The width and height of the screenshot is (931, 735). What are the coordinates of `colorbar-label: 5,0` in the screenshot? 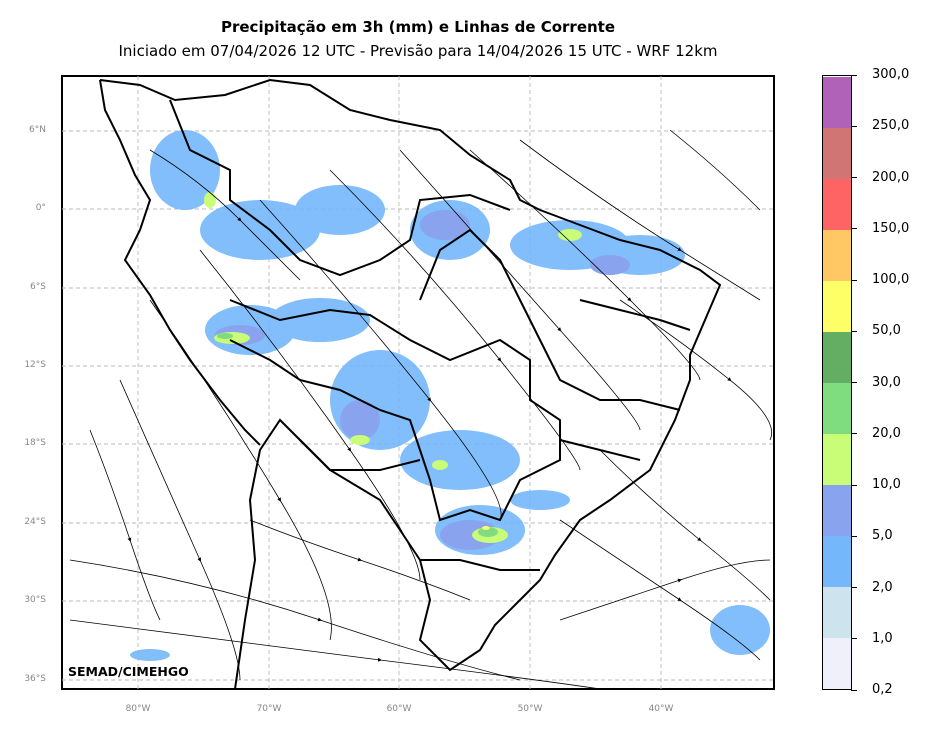 It's located at (882, 536).